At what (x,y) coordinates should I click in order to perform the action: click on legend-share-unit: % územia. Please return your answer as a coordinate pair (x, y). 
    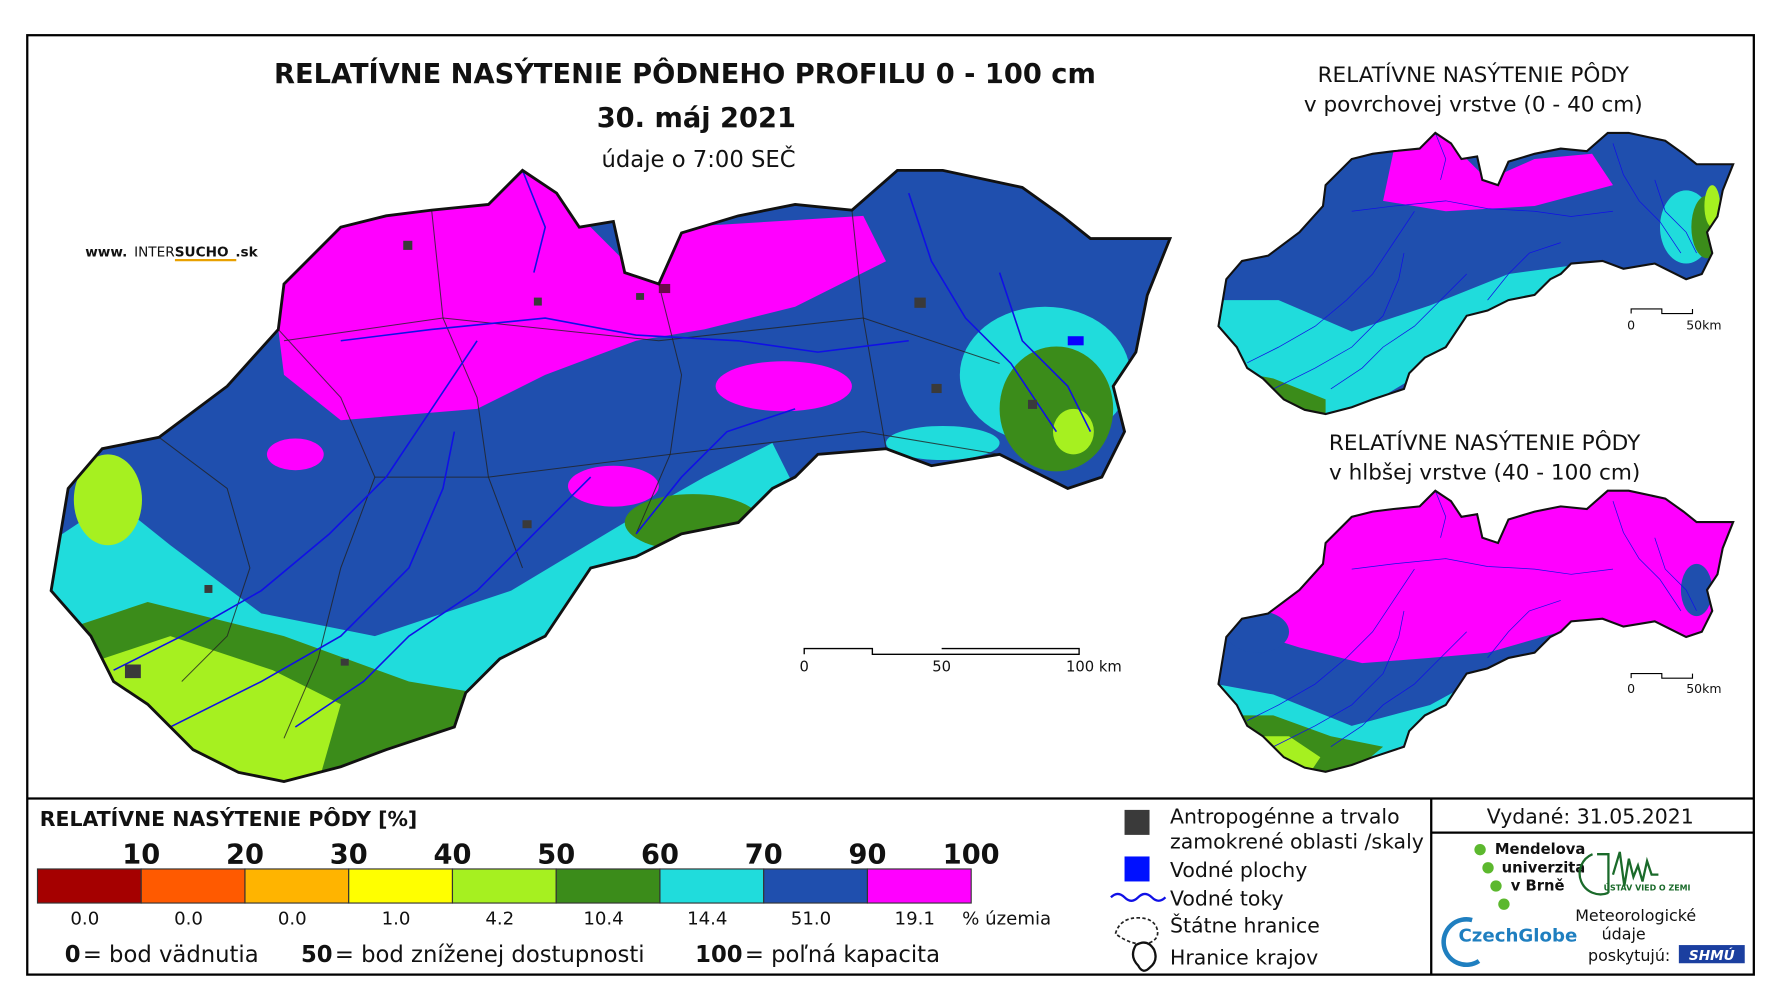
    Looking at the image, I should click on (1006, 919).